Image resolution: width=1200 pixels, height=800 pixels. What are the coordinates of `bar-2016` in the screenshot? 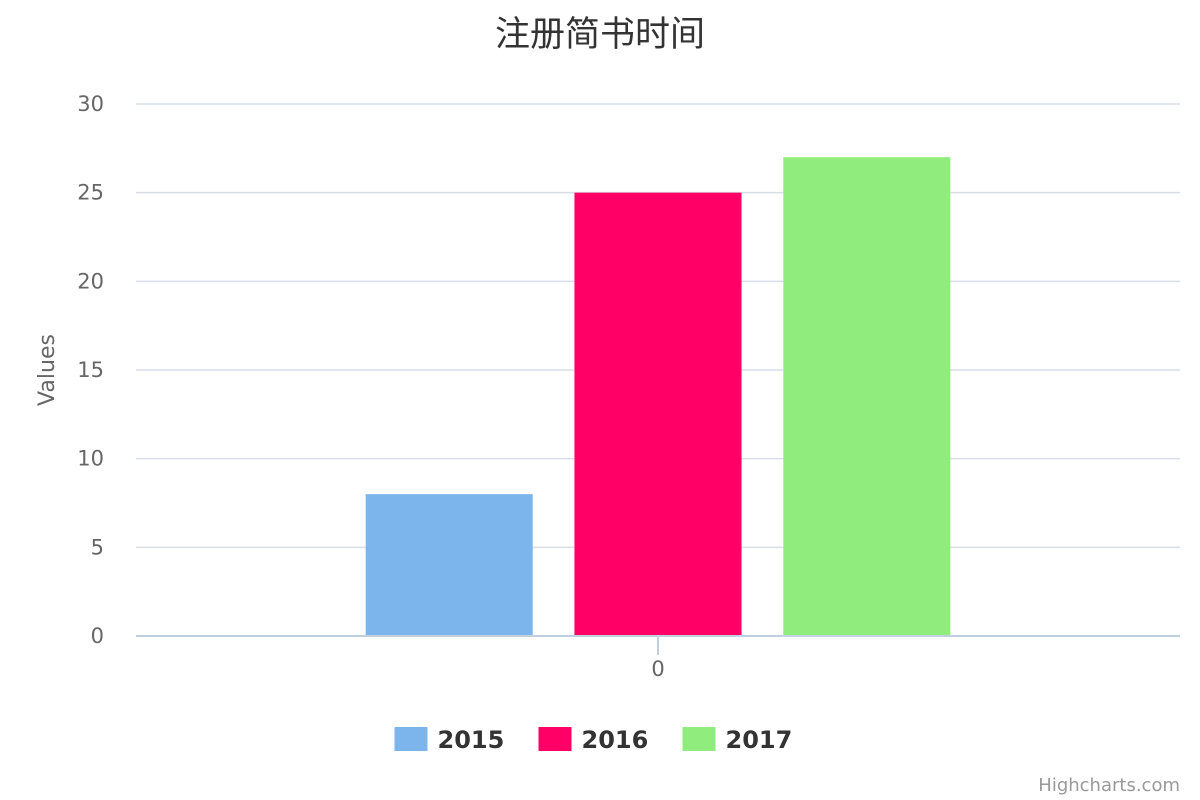 It's located at (658, 414).